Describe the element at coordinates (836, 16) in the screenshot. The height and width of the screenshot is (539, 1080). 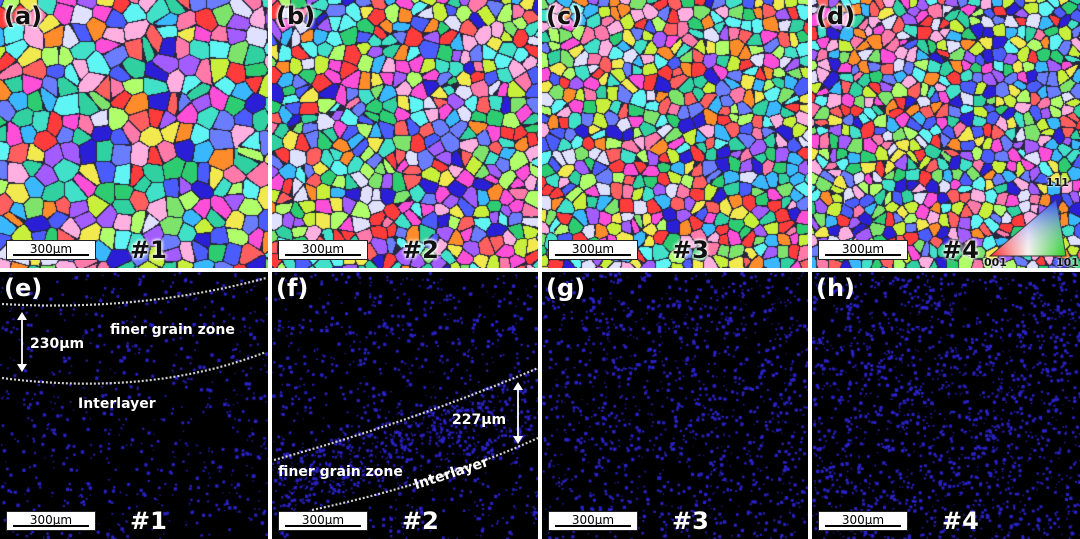
I see `panel-label: (d)` at that location.